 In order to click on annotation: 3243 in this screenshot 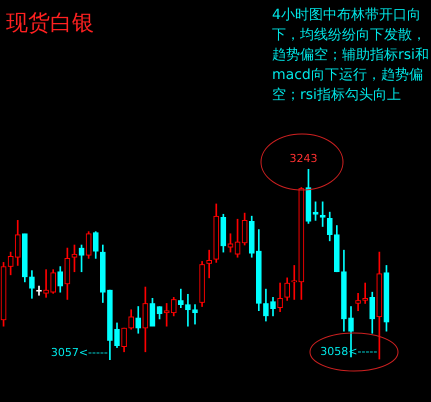, I will do `click(303, 158)`.